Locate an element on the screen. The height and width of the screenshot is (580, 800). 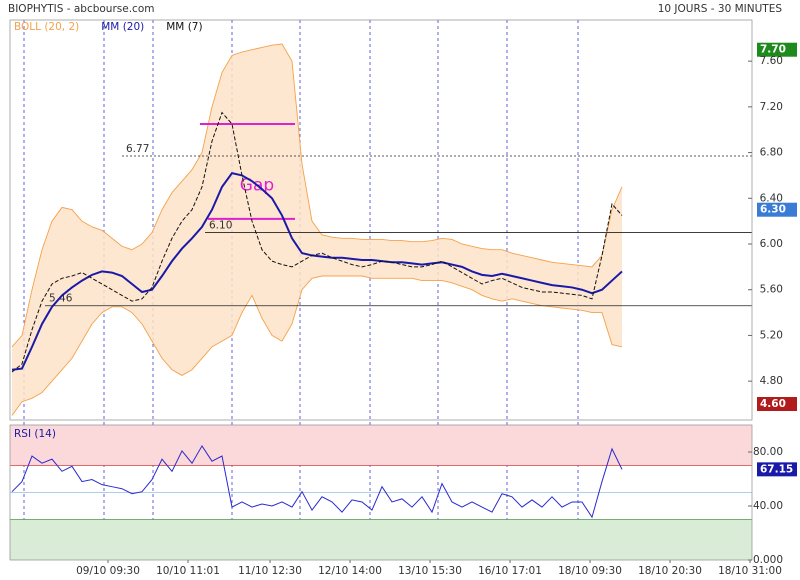
overbought-zone is located at coordinates (381, 445).